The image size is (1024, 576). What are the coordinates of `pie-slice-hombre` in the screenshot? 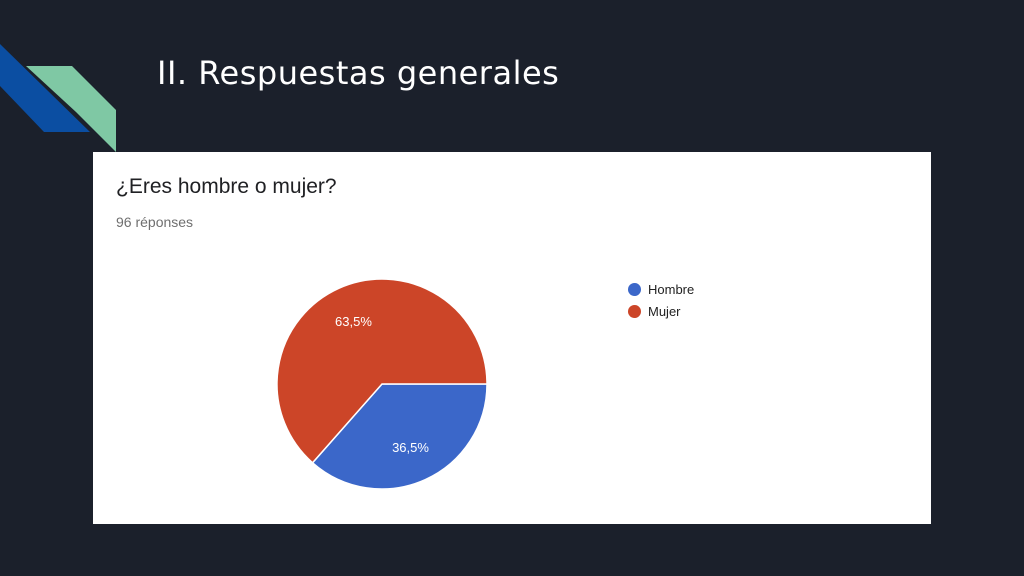 It's located at (399, 436).